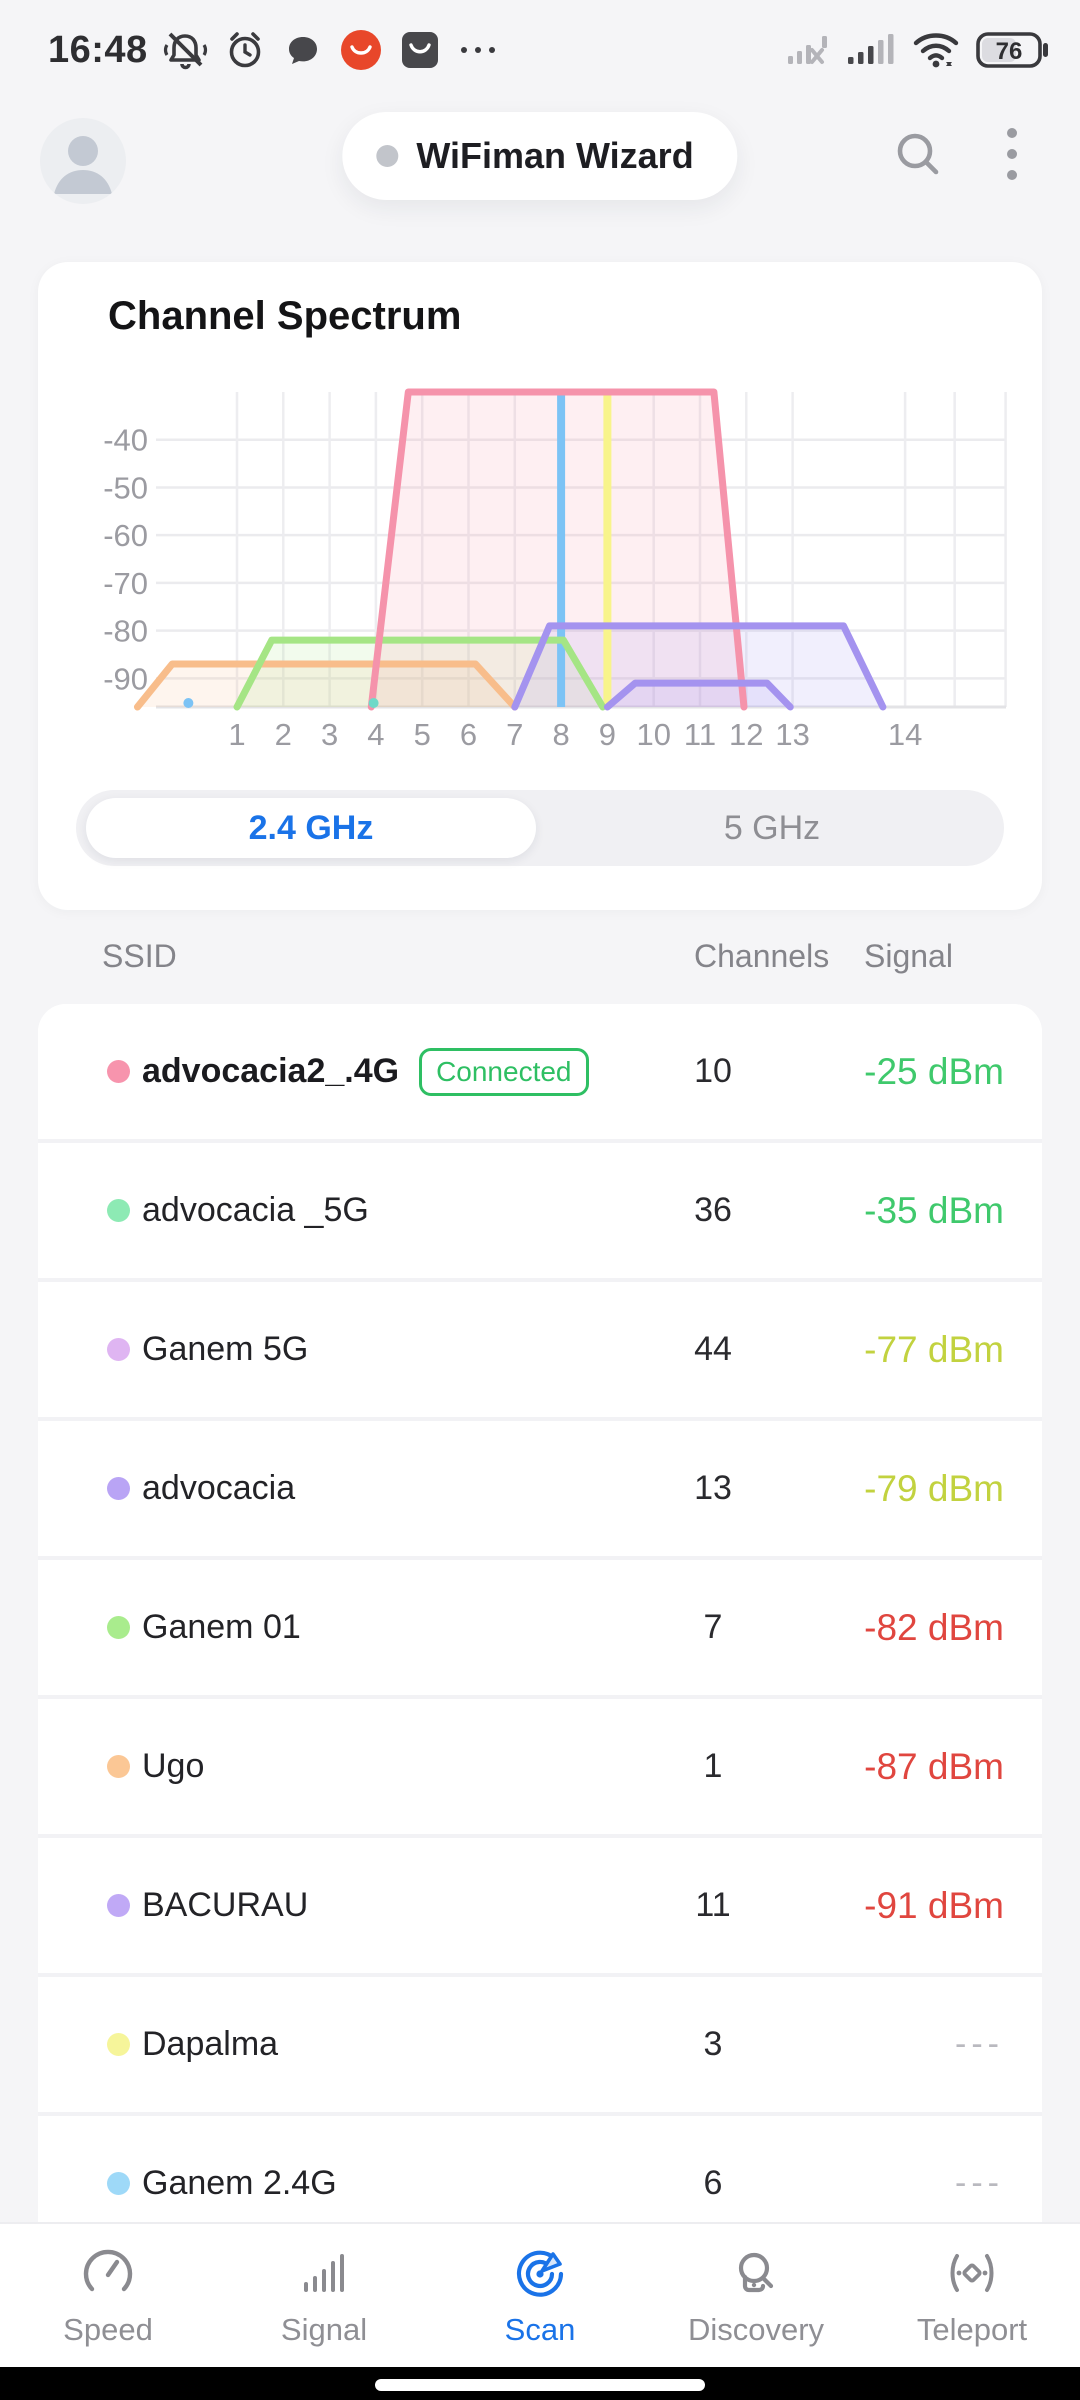 This screenshot has height=2400, width=1080. I want to click on aliexpress-app-icon, so click(360, 50).